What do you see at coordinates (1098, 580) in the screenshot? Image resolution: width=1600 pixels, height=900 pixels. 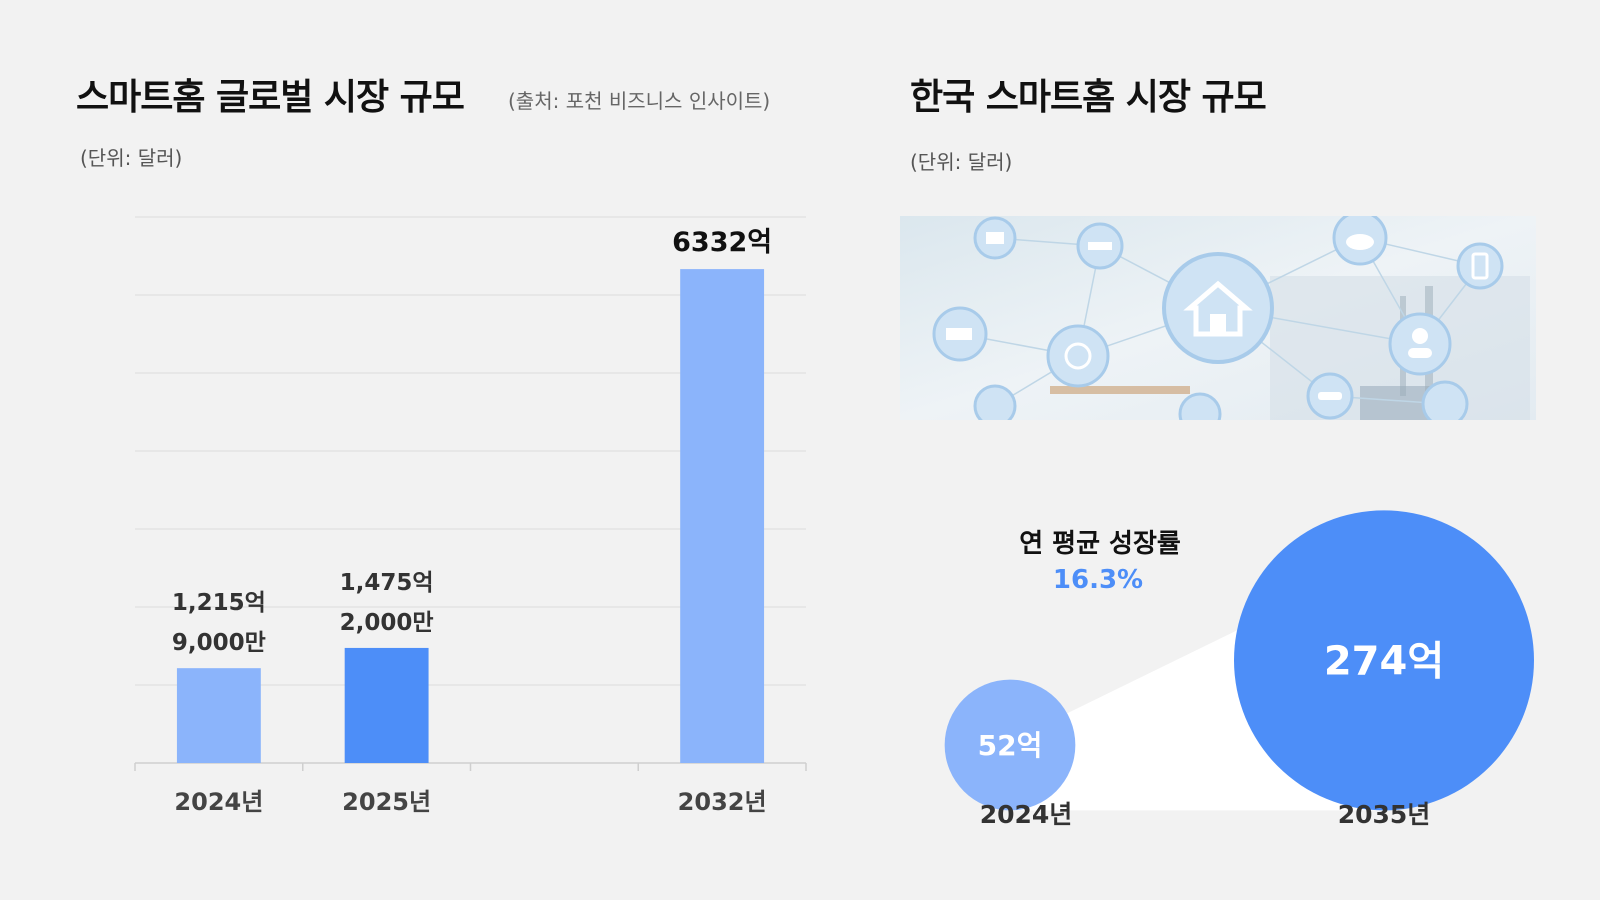 I see `cagr-value: 16.3%` at bounding box center [1098, 580].